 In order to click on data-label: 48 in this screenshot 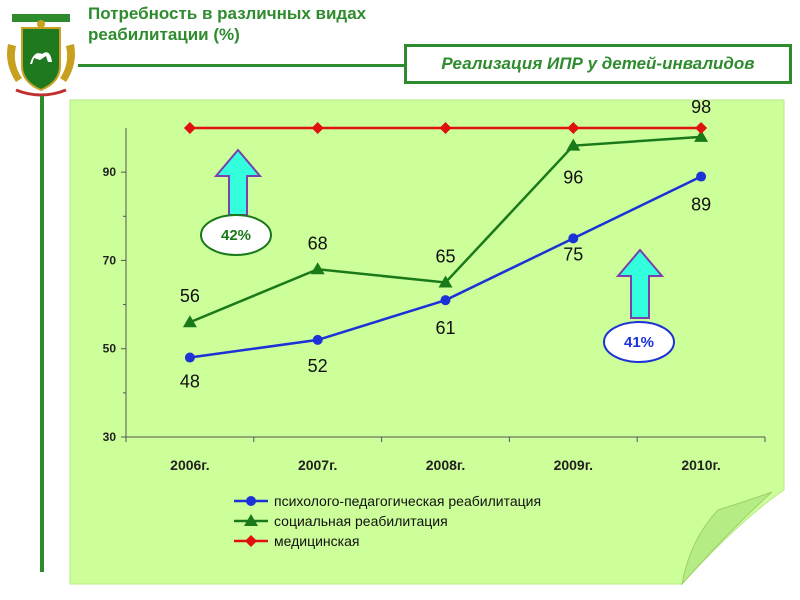, I will do `click(190, 382)`.